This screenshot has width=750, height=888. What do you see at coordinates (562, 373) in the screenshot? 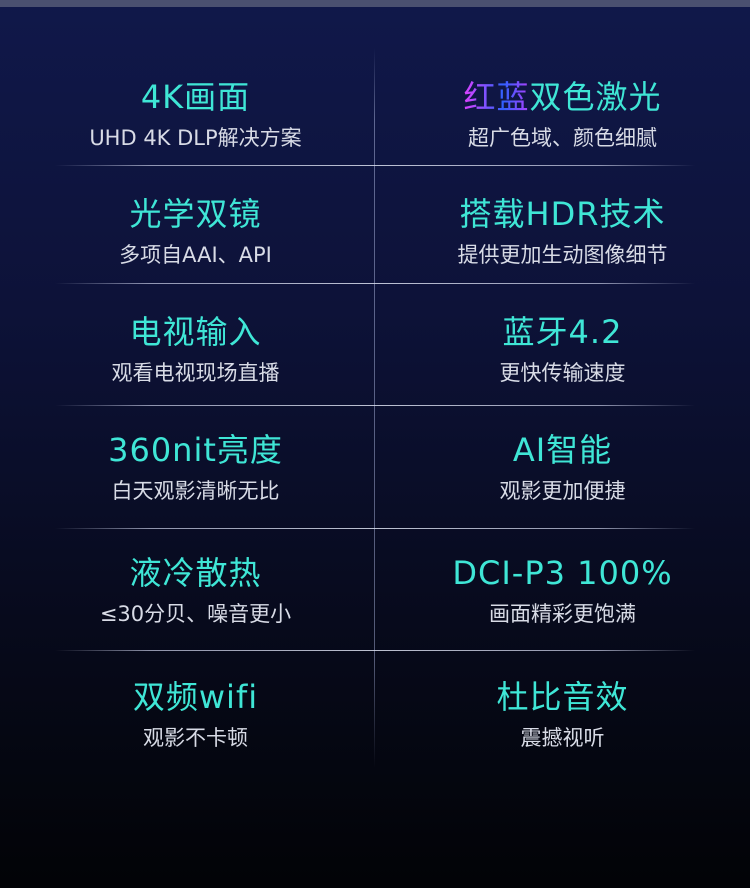
I see `feature-subtitle: 更快传输速度` at bounding box center [562, 373].